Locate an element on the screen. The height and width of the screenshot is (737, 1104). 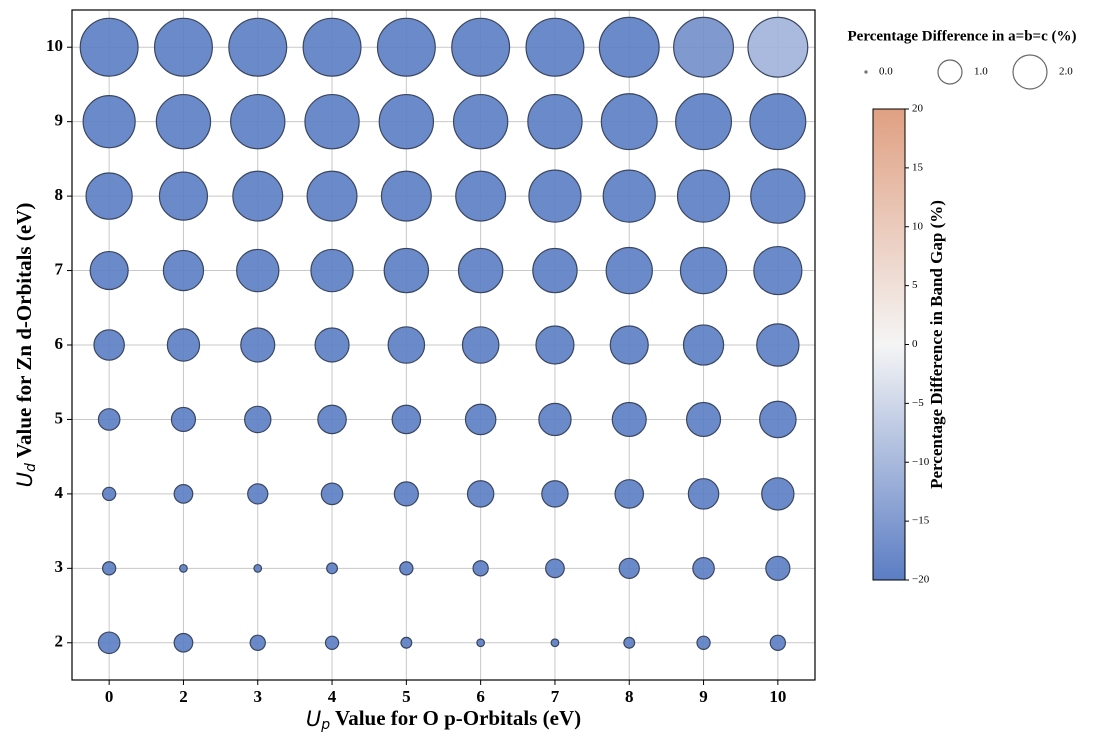
colorbar-tick-label: −20 is located at coordinates (921, 580).